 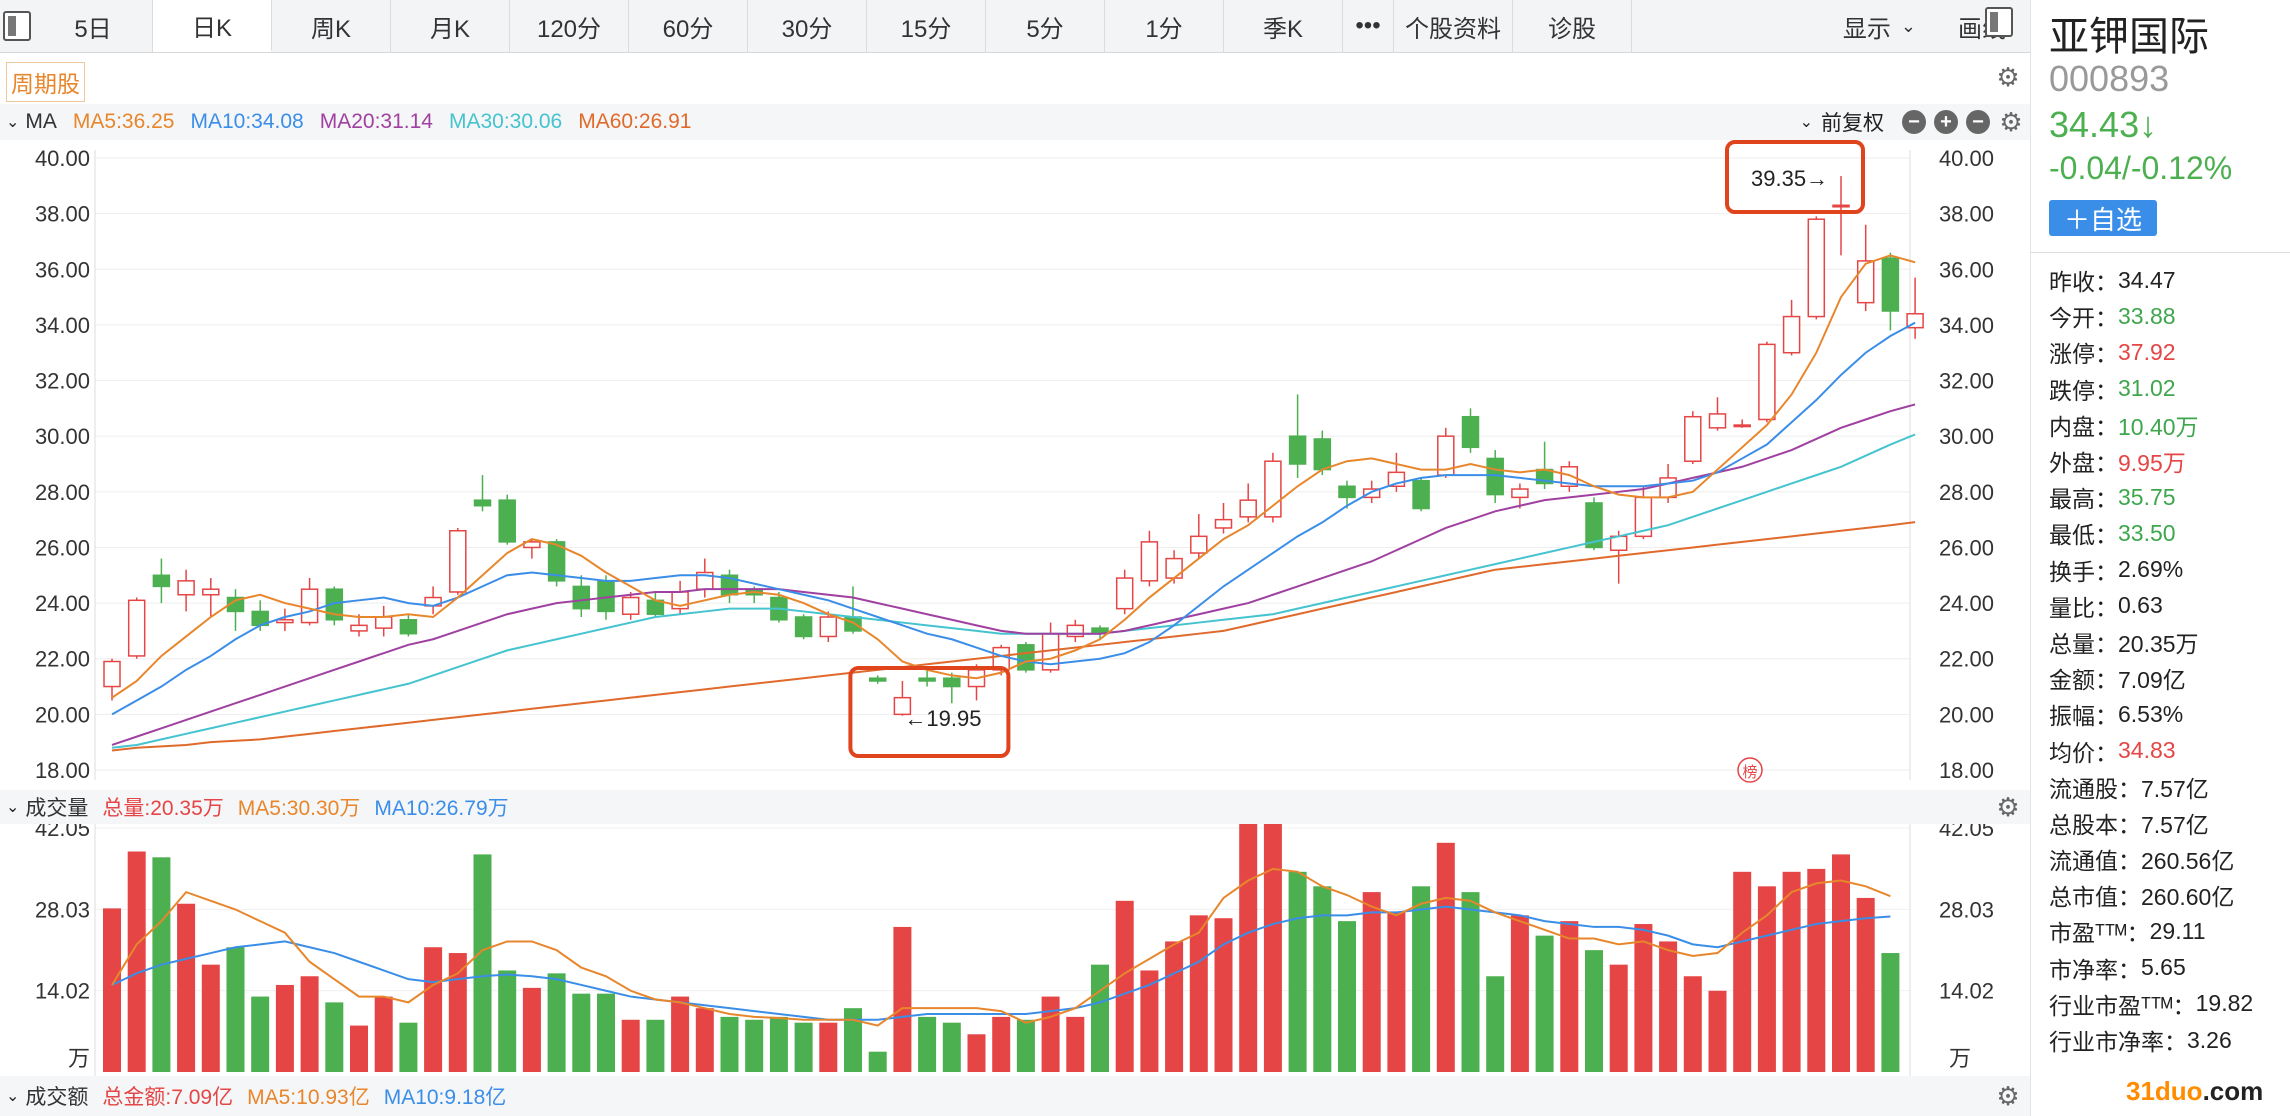 I want to click on stat-label: 今开：, so click(x=2083, y=318).